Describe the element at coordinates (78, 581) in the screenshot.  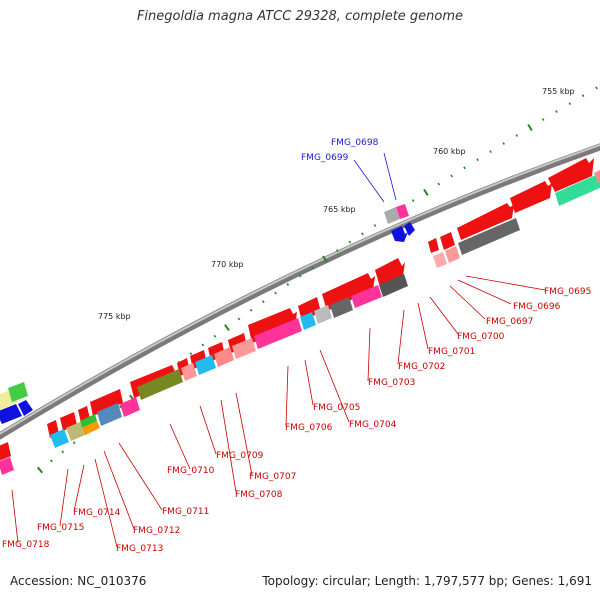
I see `accession-text: Accession: NC_010376` at that location.